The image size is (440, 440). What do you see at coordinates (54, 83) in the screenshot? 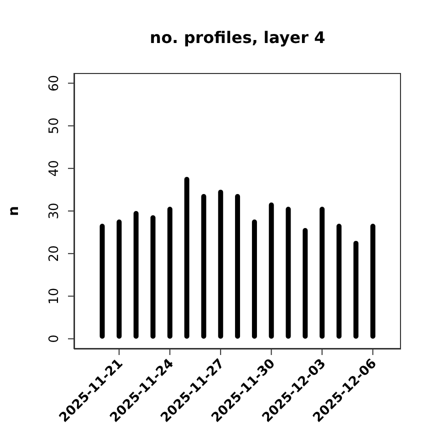
I see `y-tick-label: 60` at bounding box center [54, 83].